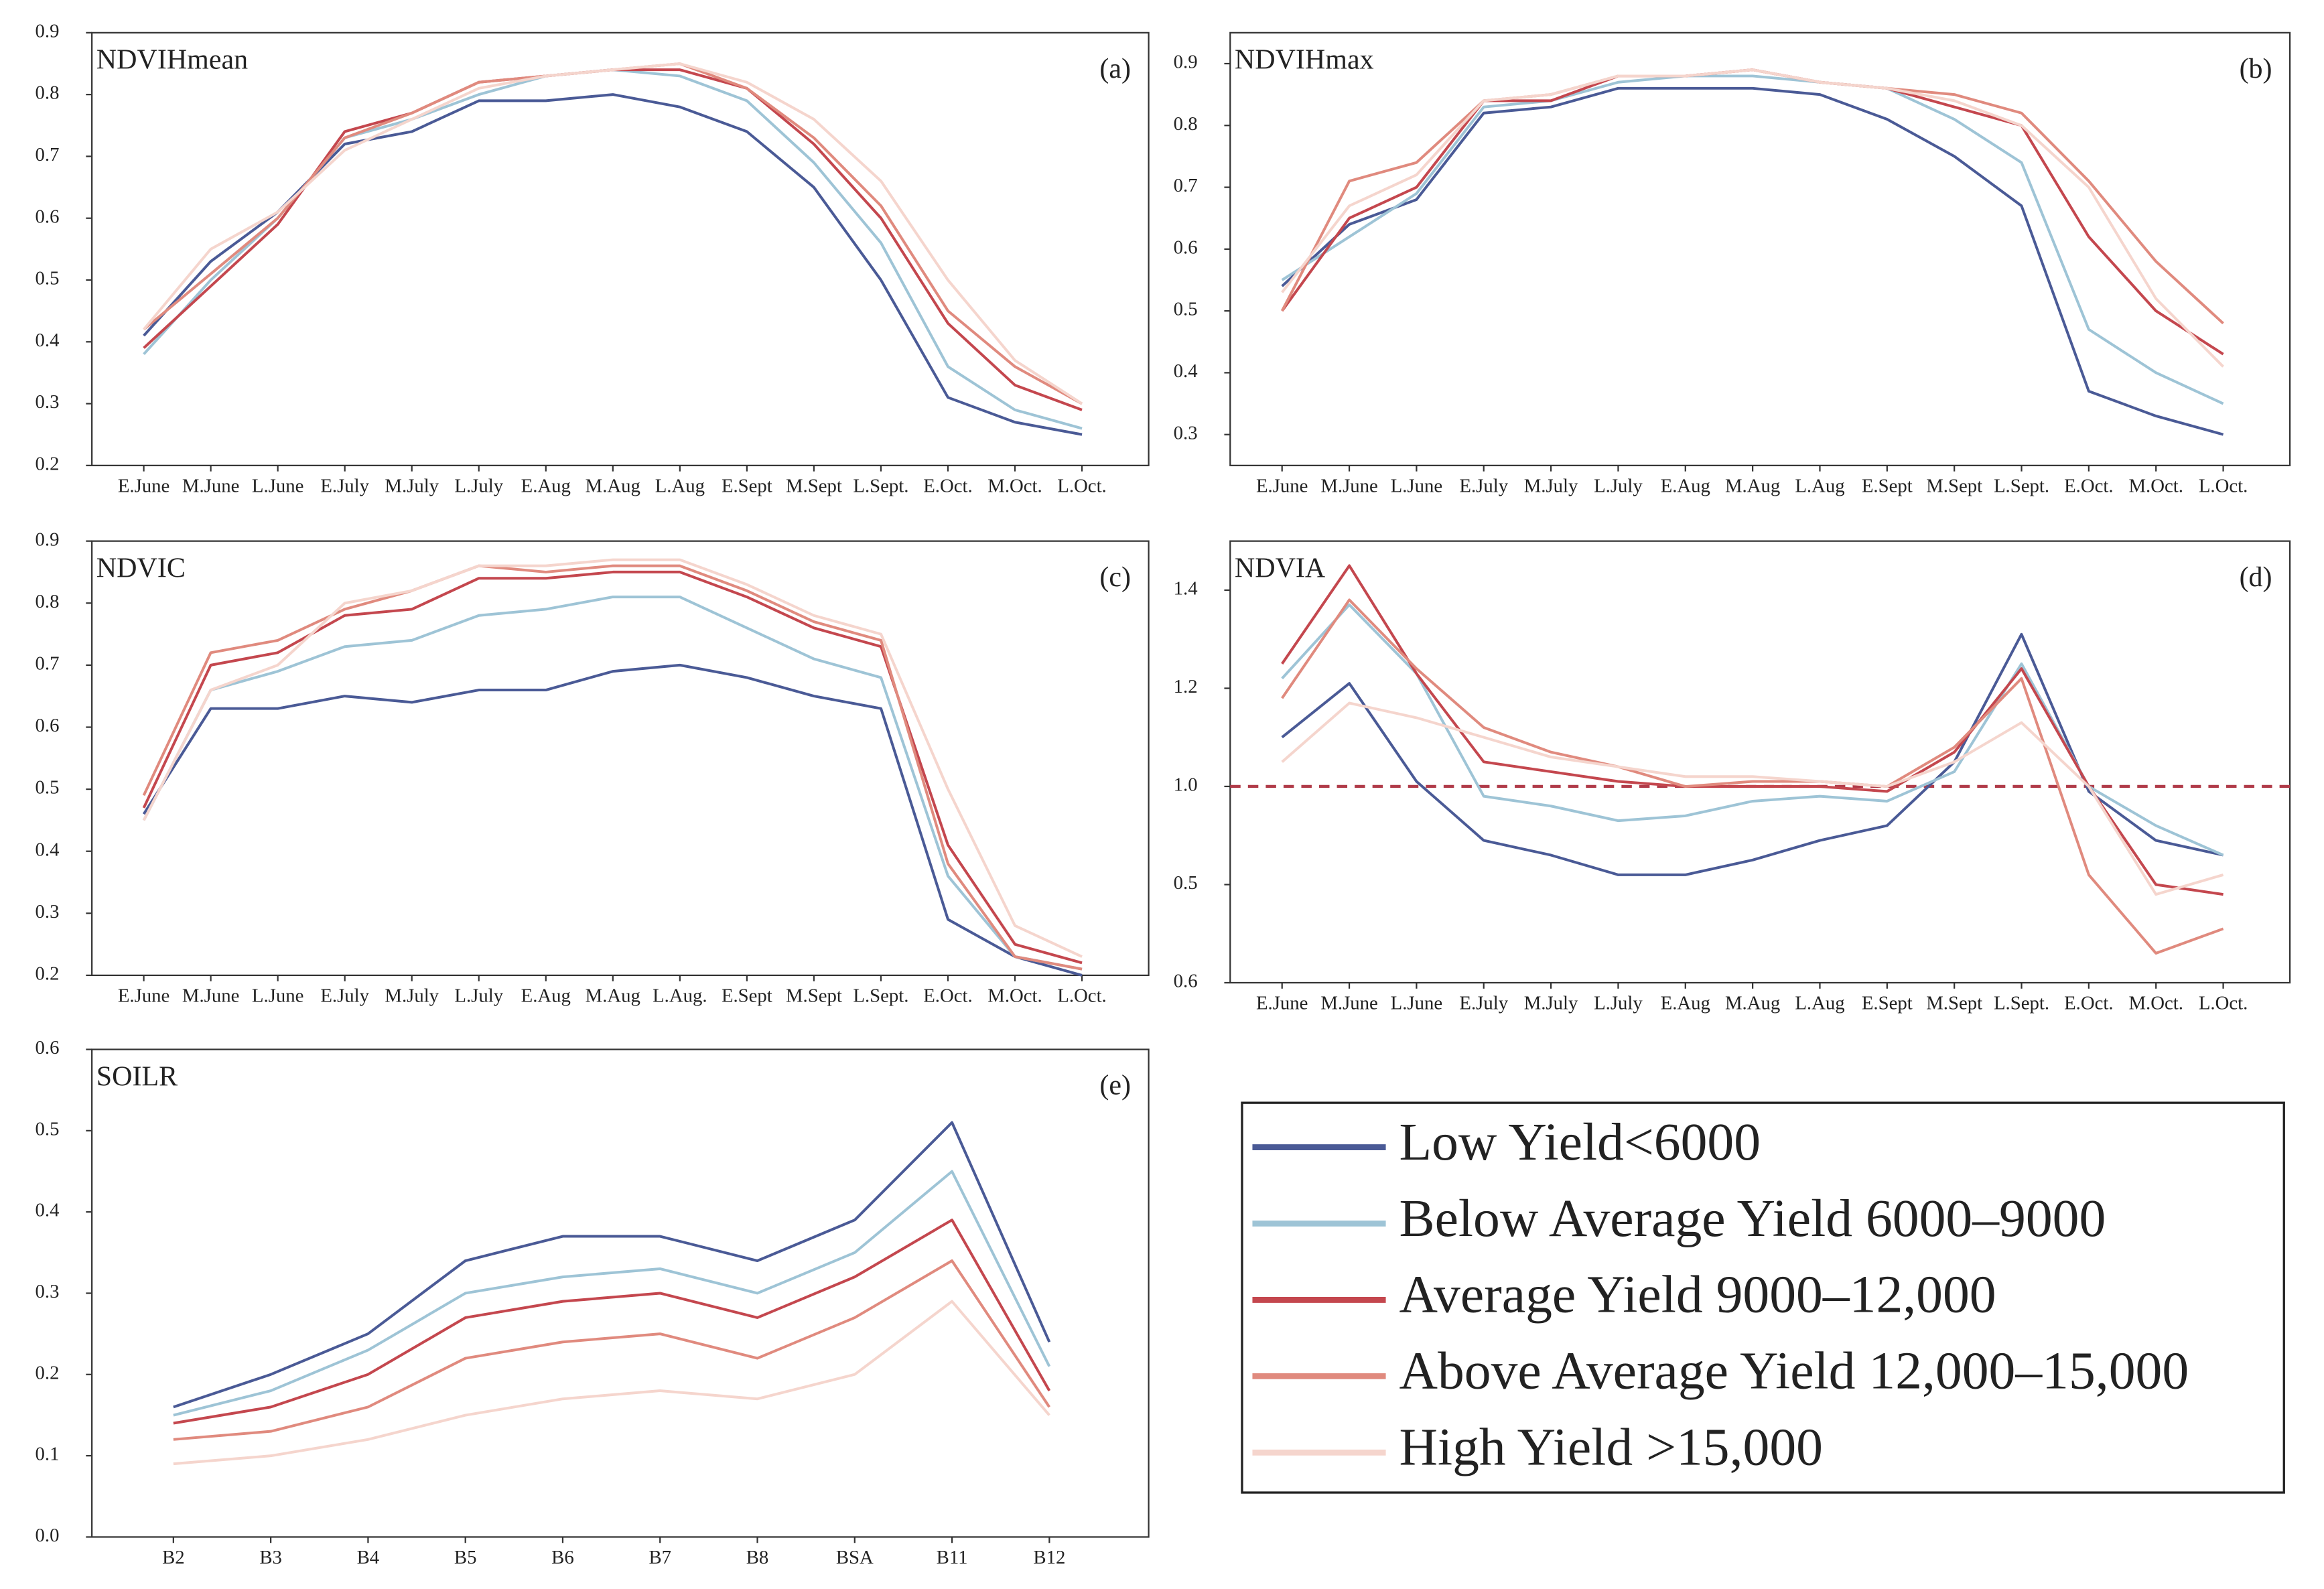 This screenshot has width=2324, height=1589. Describe the element at coordinates (1752, 1218) in the screenshot. I see `legend-label: Below Average Yield 6000–9000` at that location.